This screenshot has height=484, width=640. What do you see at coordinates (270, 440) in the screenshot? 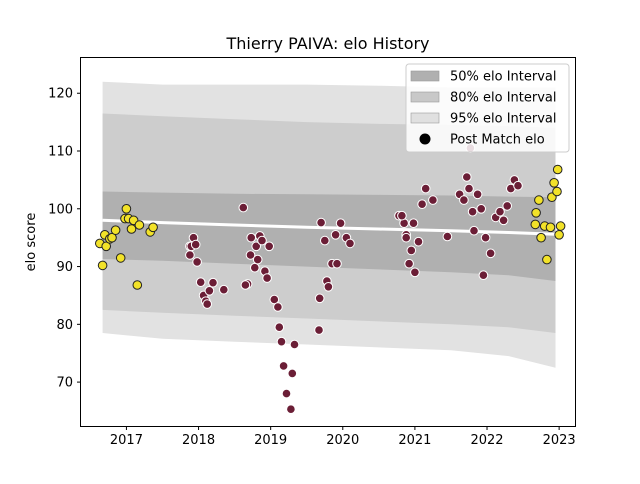
I see `x-tick-label: 2019` at bounding box center [270, 440].